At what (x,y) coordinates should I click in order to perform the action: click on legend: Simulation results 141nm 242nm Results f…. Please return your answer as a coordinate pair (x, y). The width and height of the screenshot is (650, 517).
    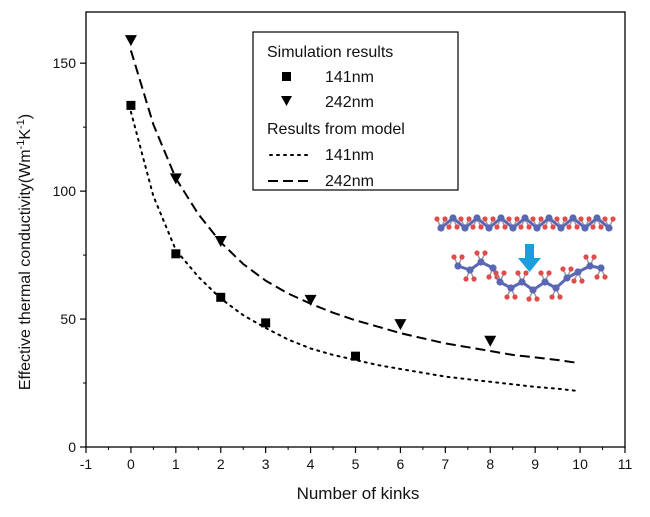
    Looking at the image, I should click on (355, 111).